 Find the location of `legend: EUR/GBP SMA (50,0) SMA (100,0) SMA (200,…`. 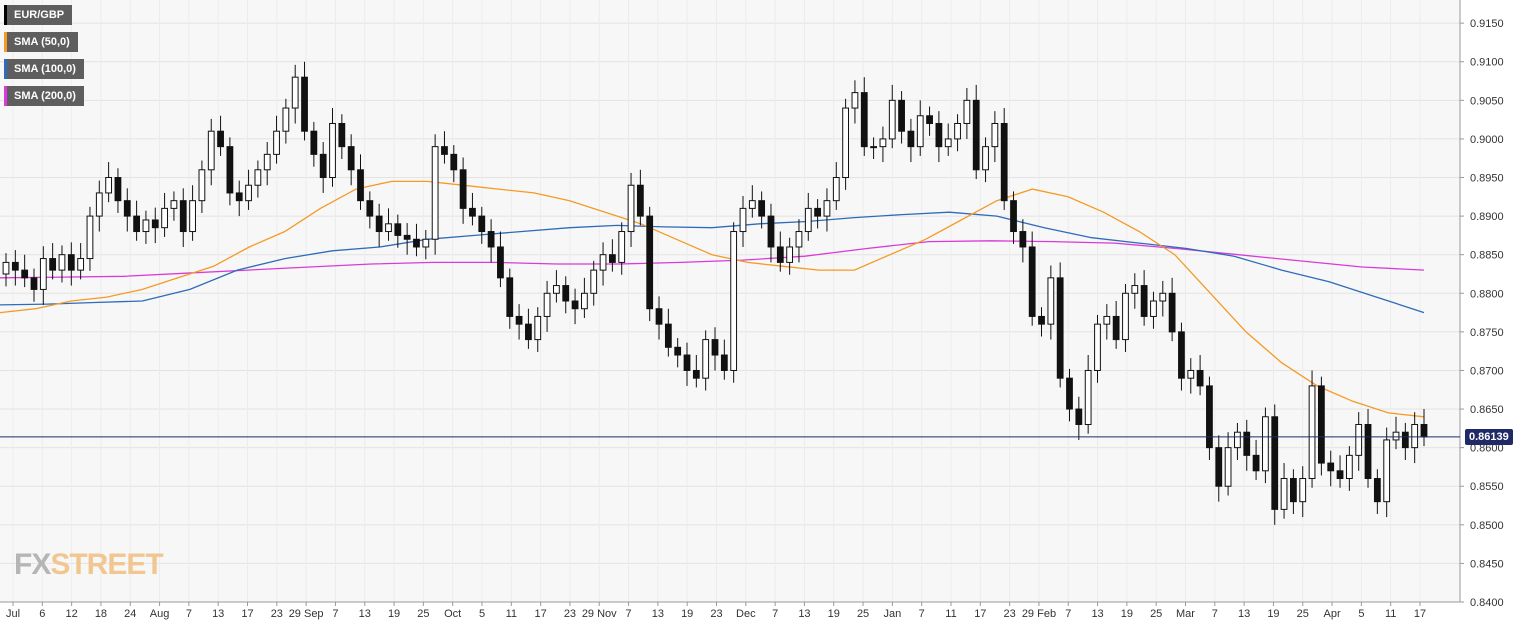

legend: EUR/GBP SMA (50,0) SMA (100,0) SMA (200,… is located at coordinates (44, 59).